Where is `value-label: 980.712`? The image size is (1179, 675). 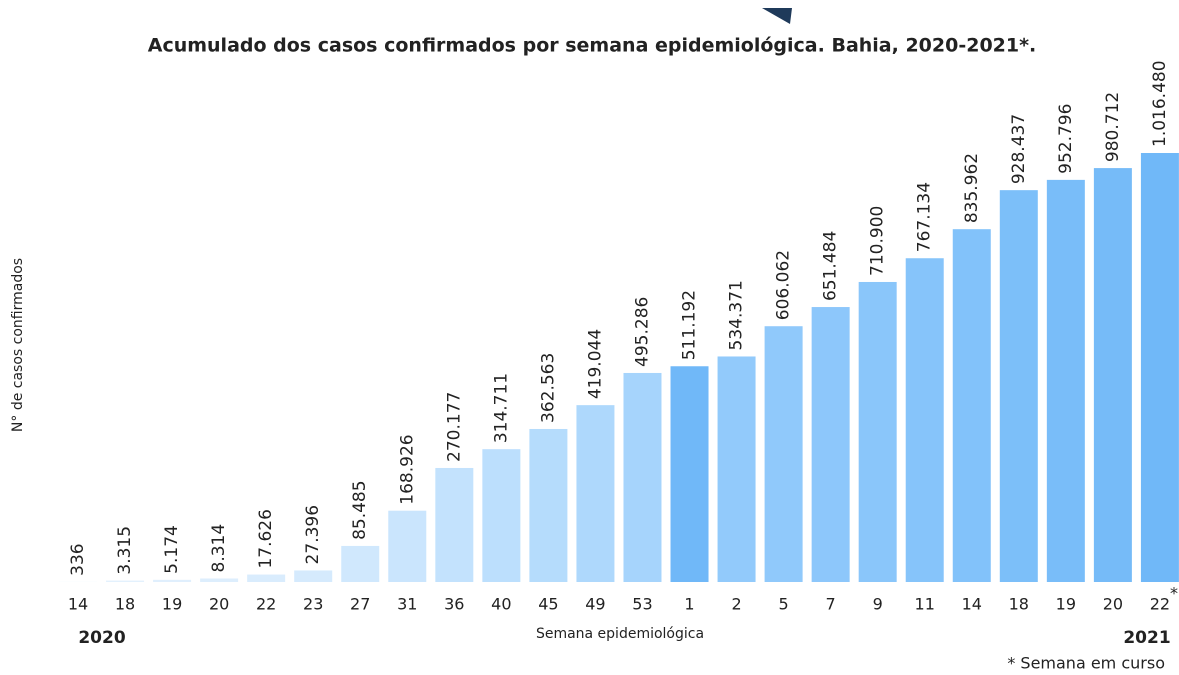
value-label: 980.712 is located at coordinates (1113, 127).